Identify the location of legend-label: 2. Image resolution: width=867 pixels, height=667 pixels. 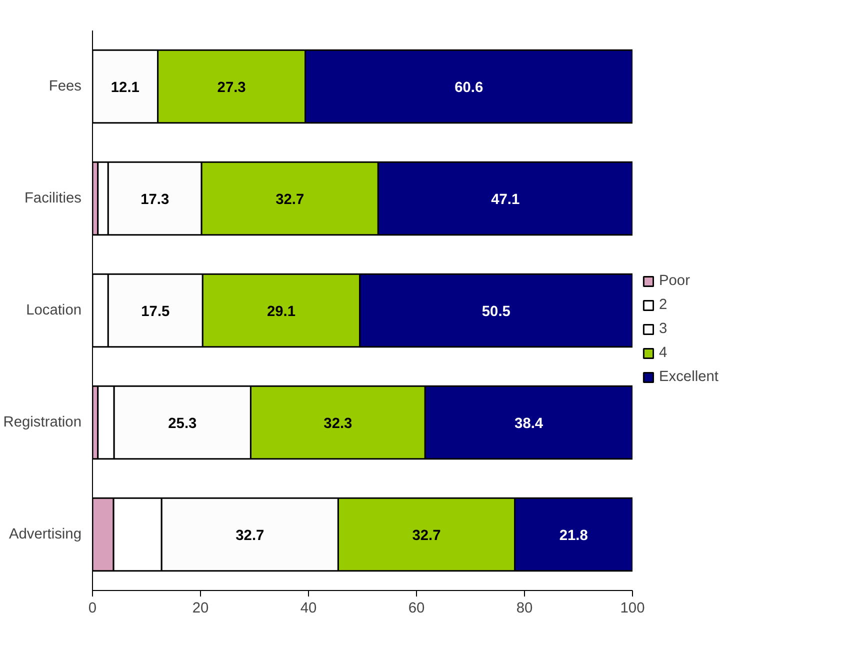
(663, 305).